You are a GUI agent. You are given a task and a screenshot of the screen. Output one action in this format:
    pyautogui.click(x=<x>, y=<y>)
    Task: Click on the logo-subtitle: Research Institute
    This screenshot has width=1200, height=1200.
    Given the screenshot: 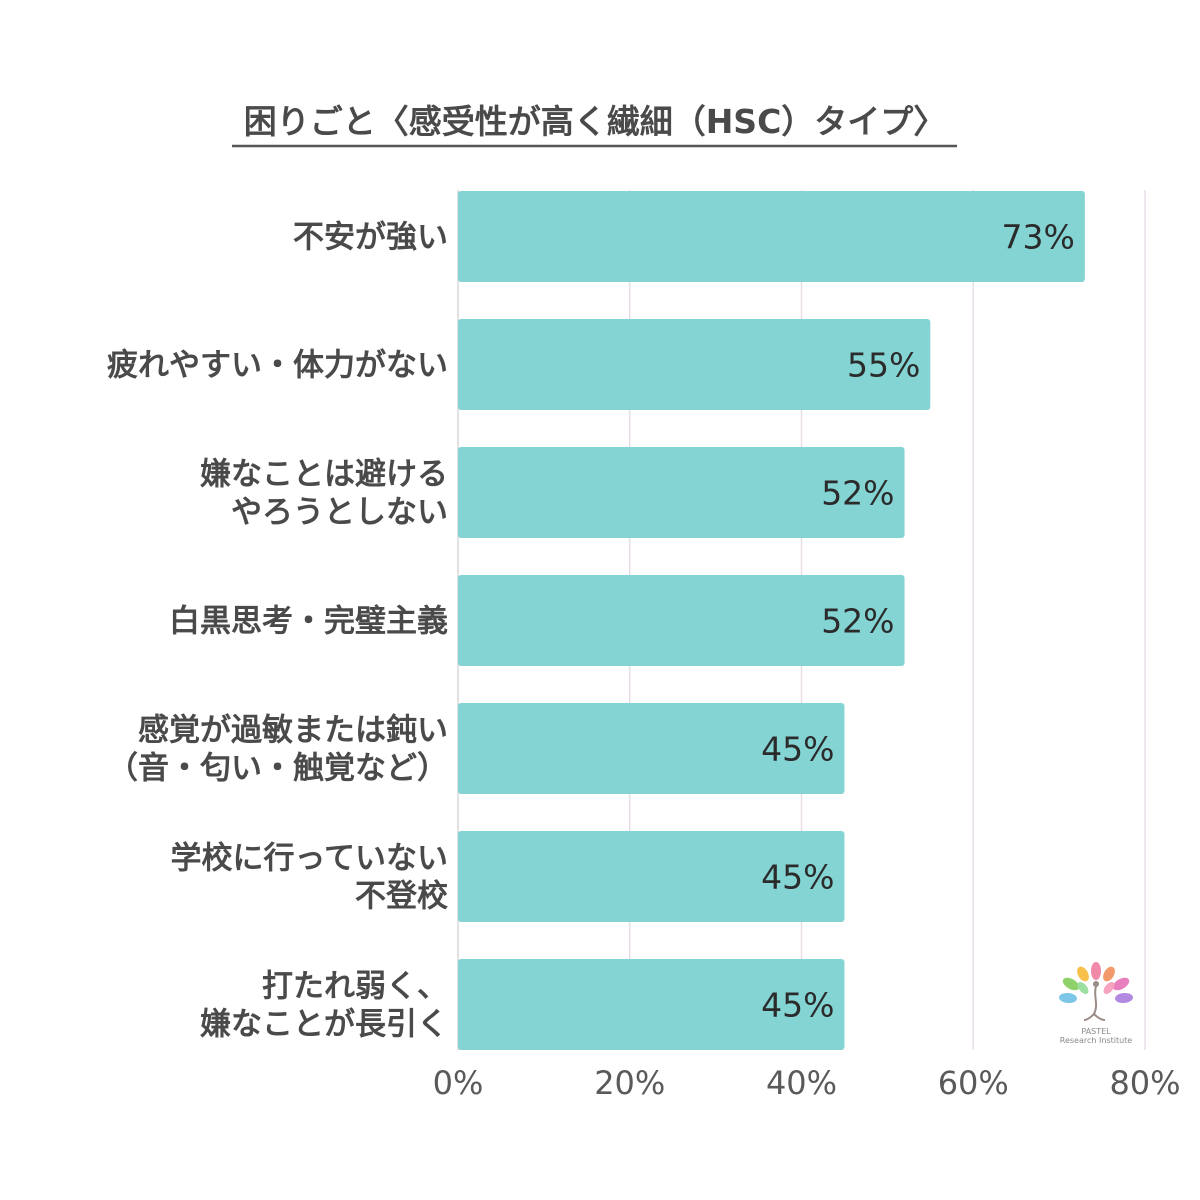 What is the action you would take?
    pyautogui.click(x=1096, y=1040)
    